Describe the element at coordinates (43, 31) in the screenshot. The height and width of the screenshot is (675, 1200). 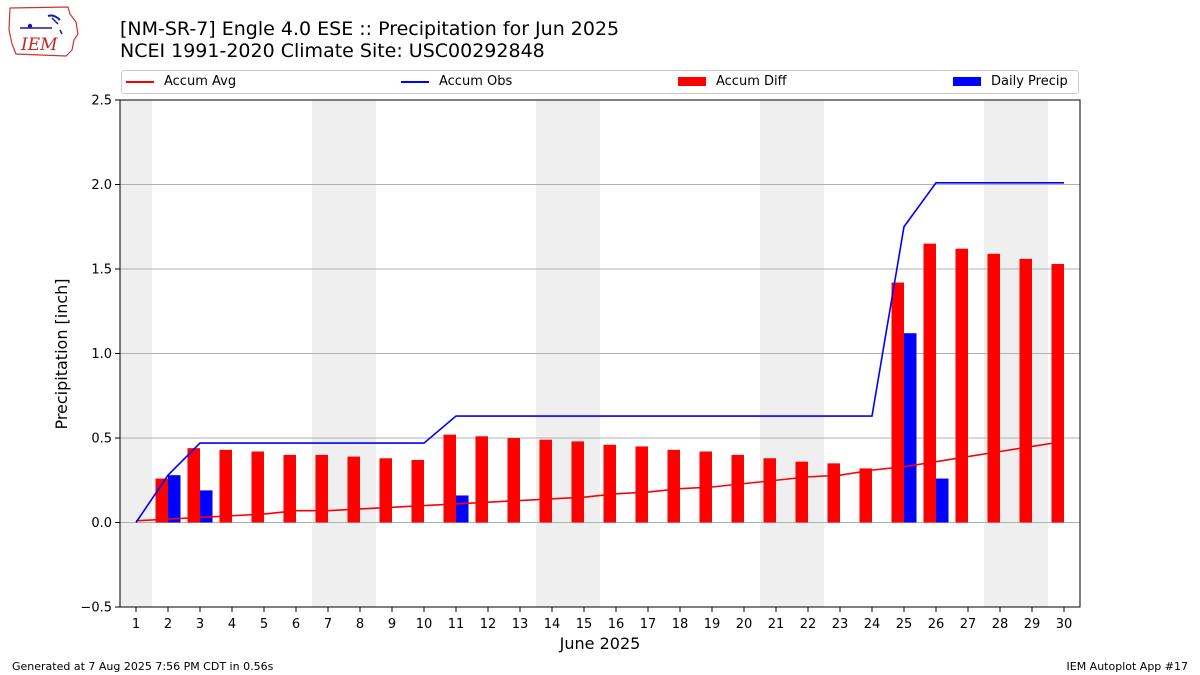
I see `iem-logo: IEM` at that location.